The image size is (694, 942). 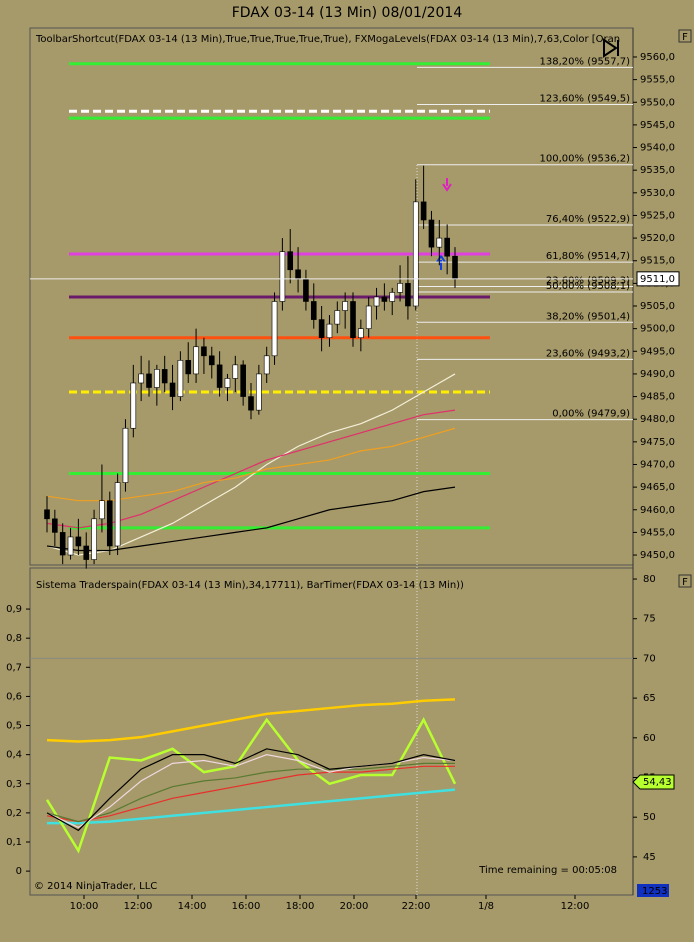 What do you see at coordinates (657, 102) in the screenshot?
I see `y-tick-label: 9550,0` at bounding box center [657, 102].